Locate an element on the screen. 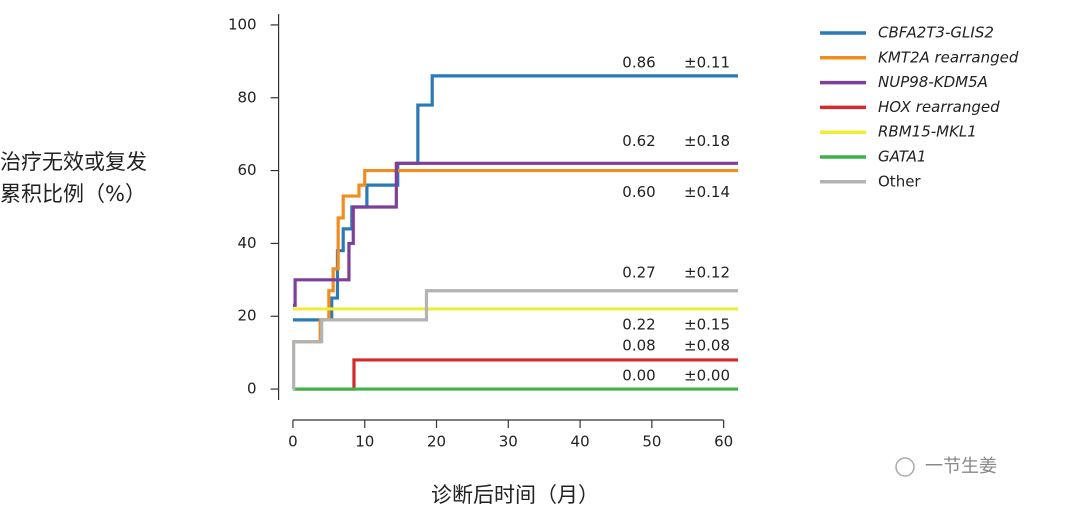  estimate-label: 0.08 is located at coordinates (638, 345).